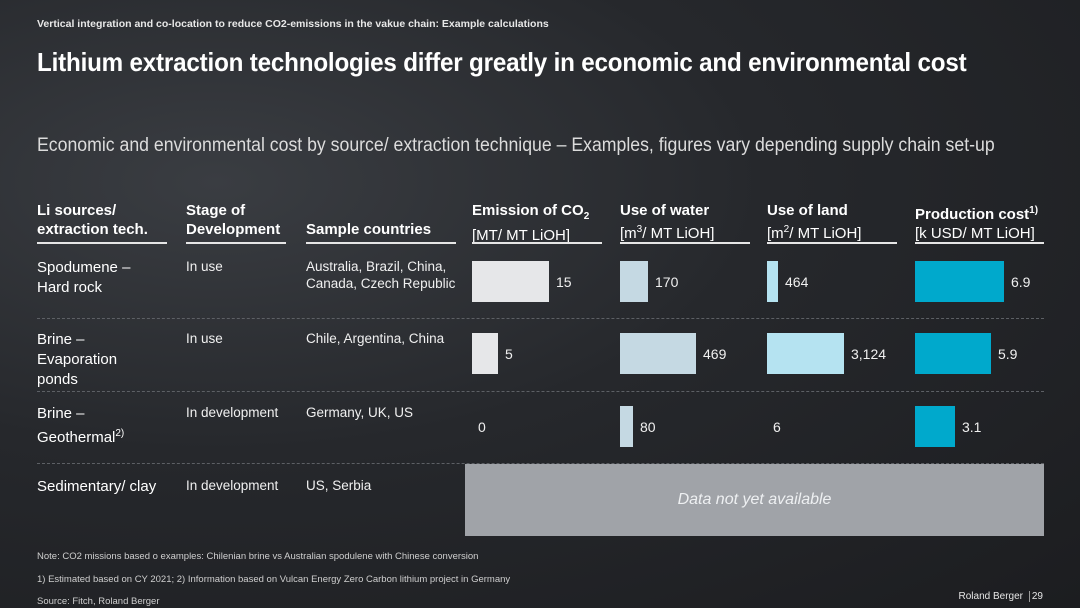 This screenshot has width=1080, height=608. I want to click on row-countries: Germany, UK, US, so click(360, 412).